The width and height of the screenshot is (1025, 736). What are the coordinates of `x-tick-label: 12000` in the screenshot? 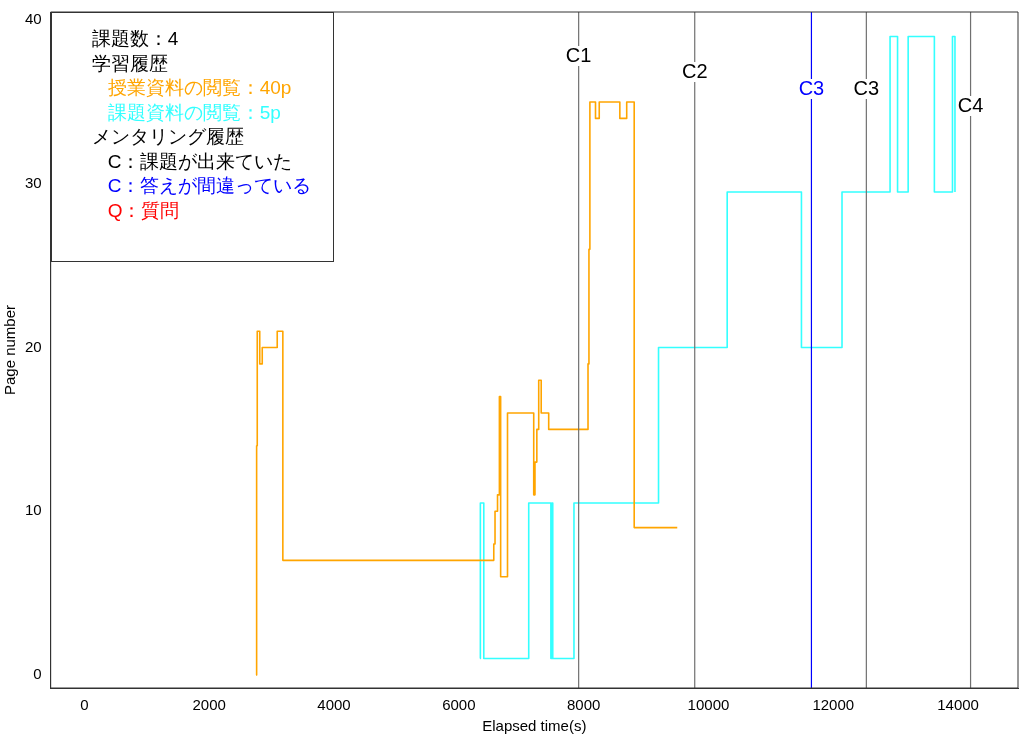 It's located at (833, 705).